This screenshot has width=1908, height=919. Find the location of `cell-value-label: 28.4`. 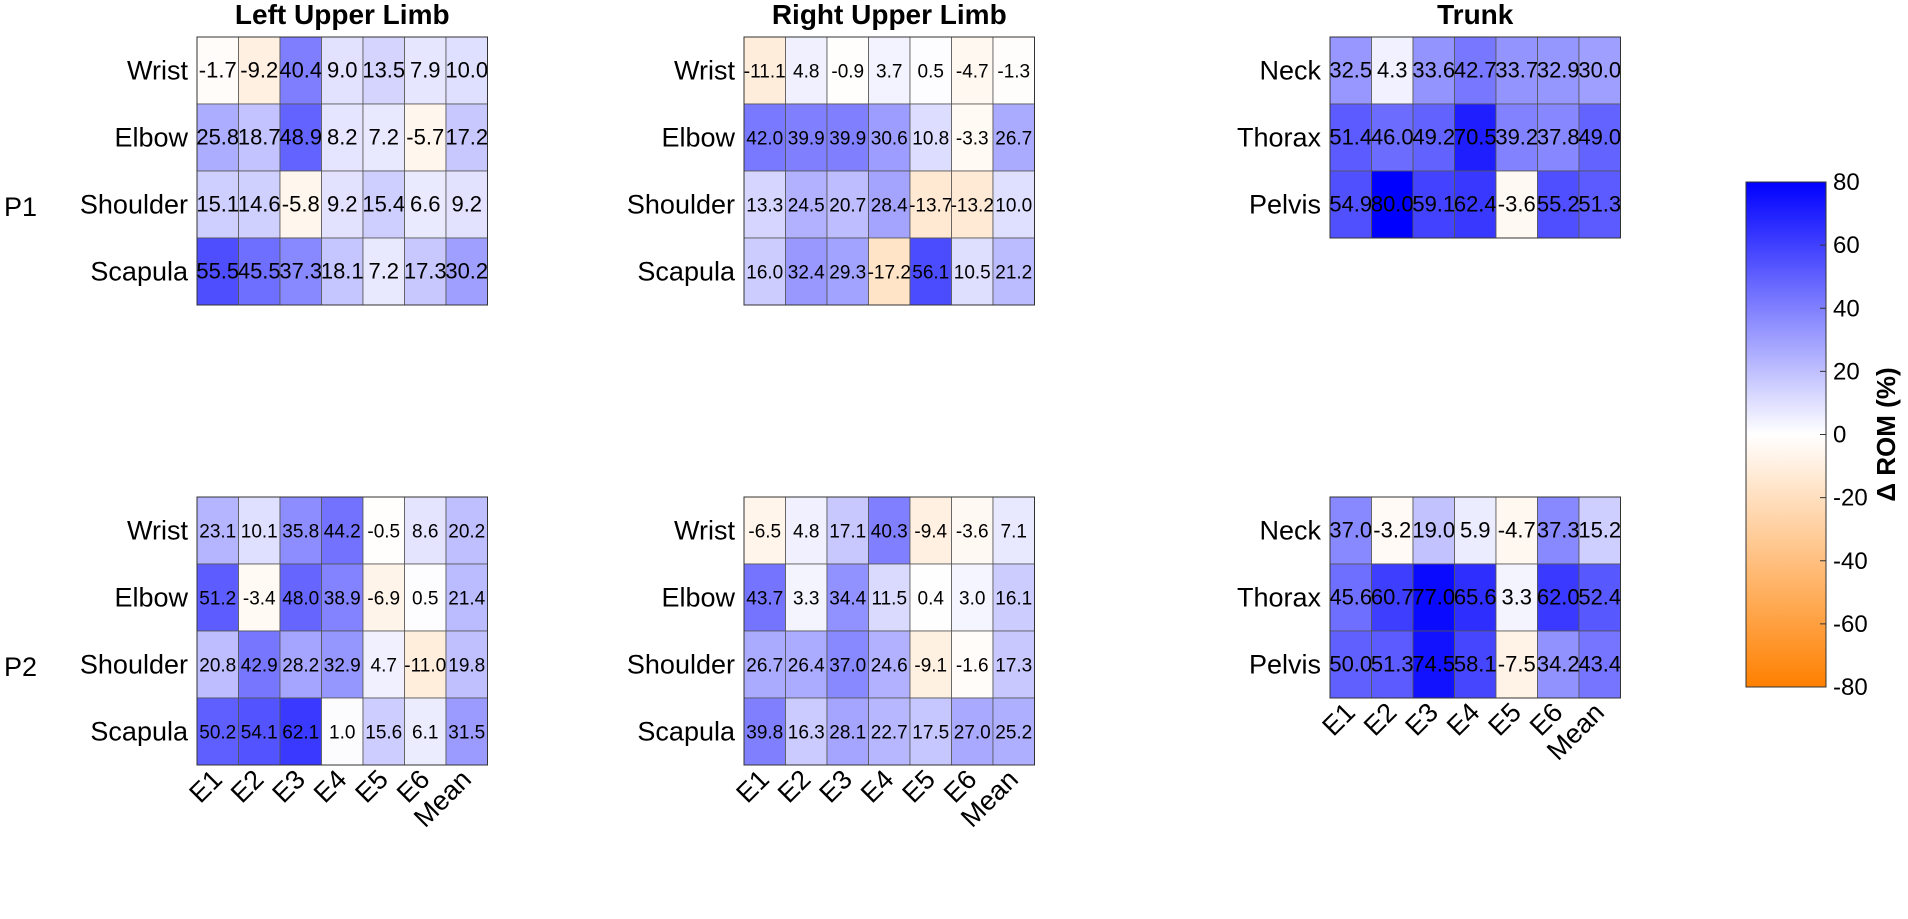

cell-value-label: 28.4 is located at coordinates (889, 206).